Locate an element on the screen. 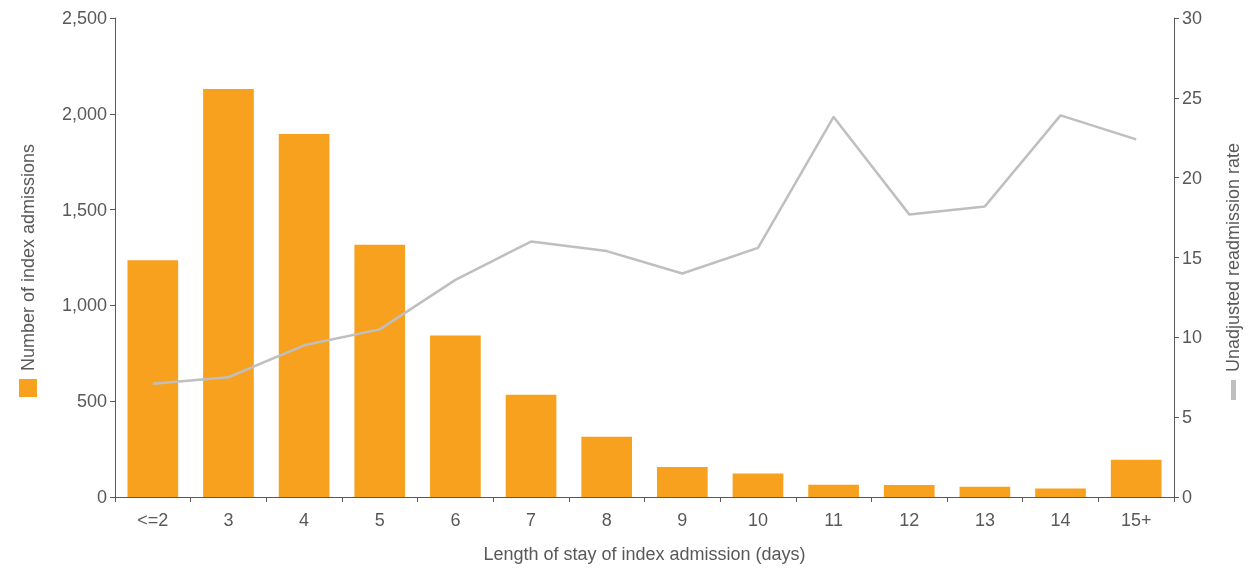 Image resolution: width=1260 pixels, height=573 pixels. x-tick-label: 11 is located at coordinates (833, 520).